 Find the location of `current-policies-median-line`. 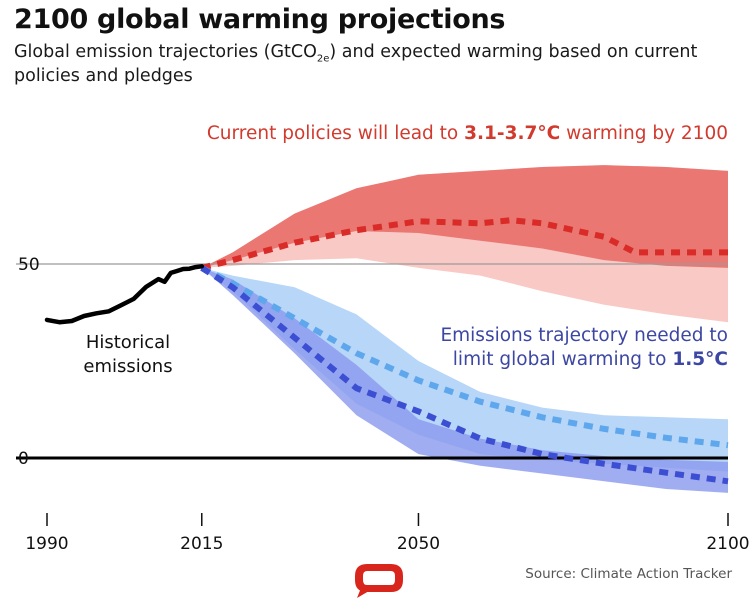

current-policies-median-line is located at coordinates (464, 244).